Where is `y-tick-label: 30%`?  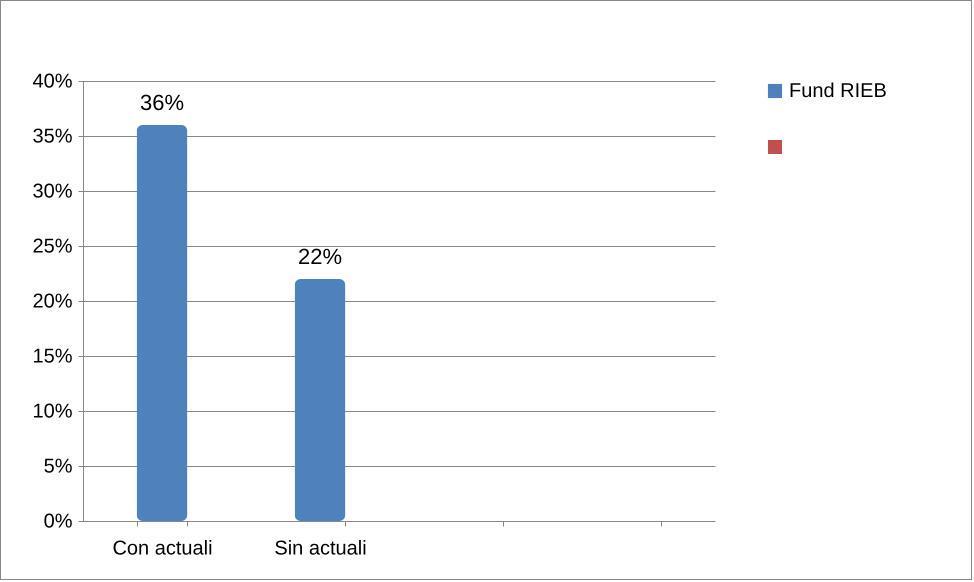 y-tick-label: 30% is located at coordinates (52, 191).